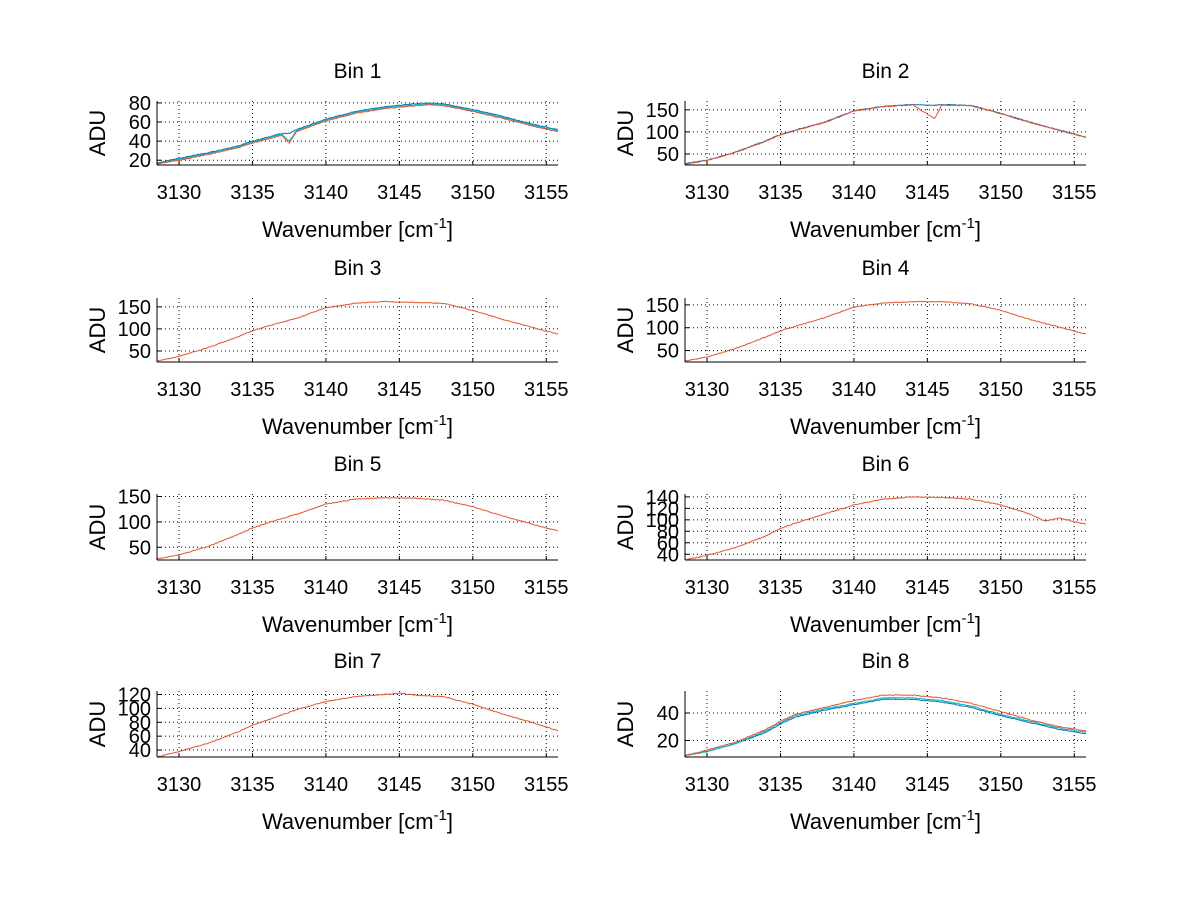  Describe the element at coordinates (358, 661) in the screenshot. I see `chart-title: Bin 7` at that location.